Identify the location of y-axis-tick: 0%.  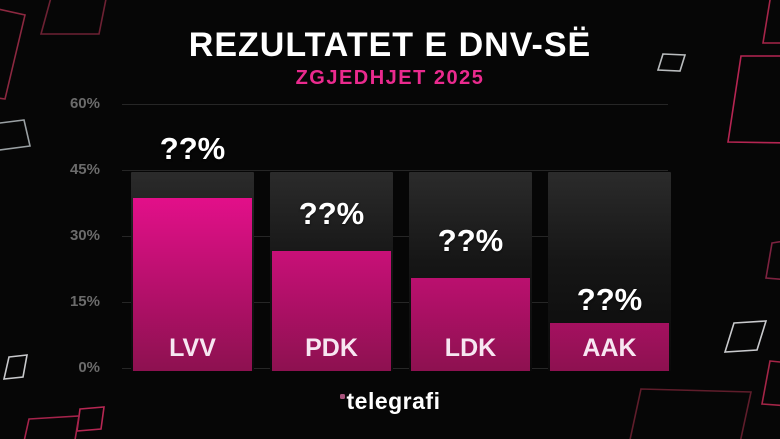
(89, 367).